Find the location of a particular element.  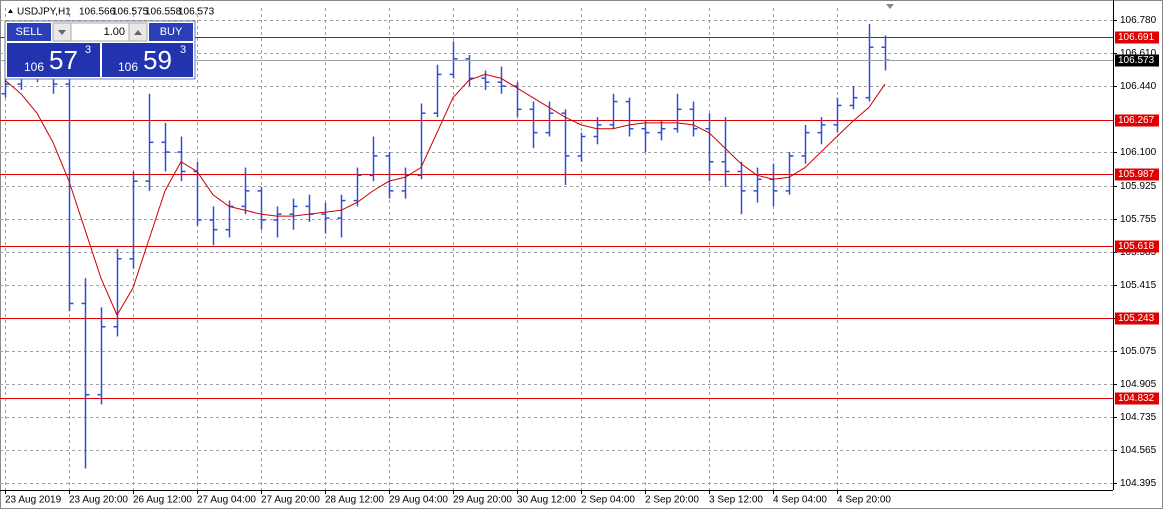

ask-big: 106 is located at coordinates (128, 67).